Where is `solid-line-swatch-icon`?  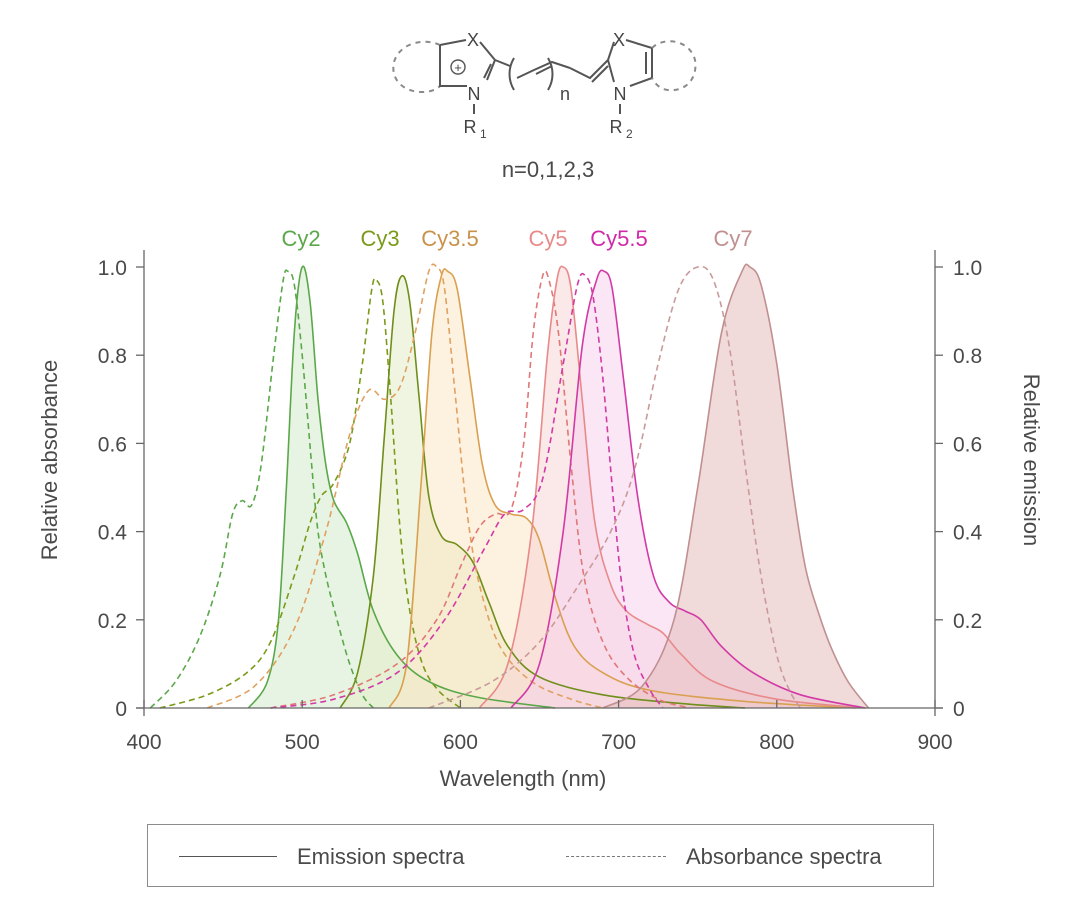 solid-line-swatch-icon is located at coordinates (228, 856).